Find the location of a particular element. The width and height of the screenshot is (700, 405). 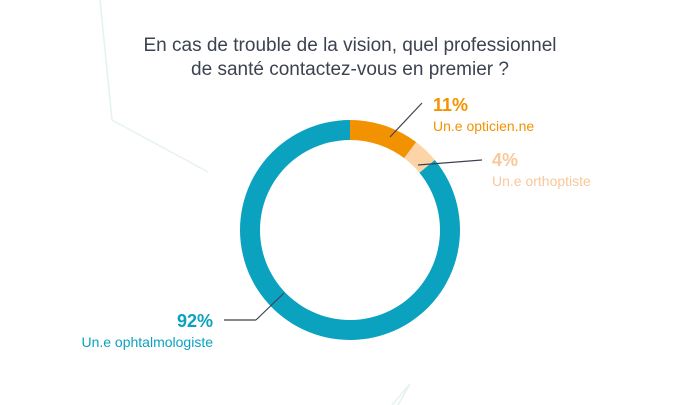

data-label-opticien-value: 11% is located at coordinates (450, 105).